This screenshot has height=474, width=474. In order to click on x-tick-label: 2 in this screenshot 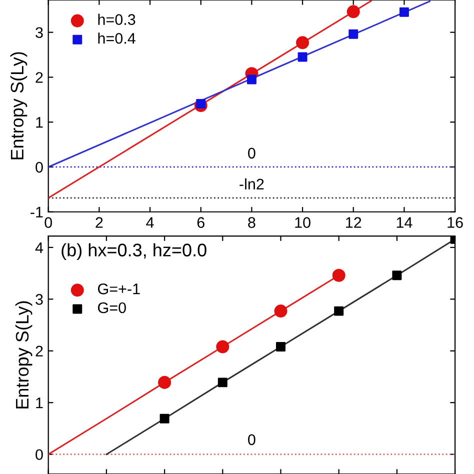, I will do `click(99, 222)`.